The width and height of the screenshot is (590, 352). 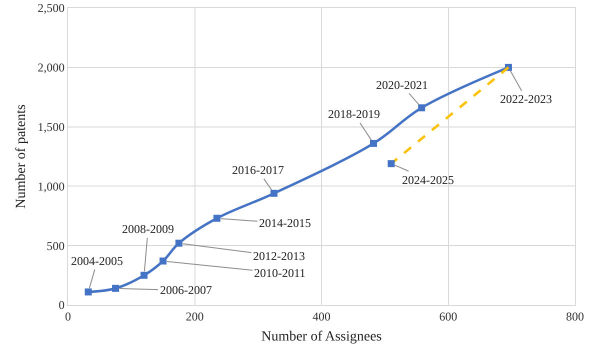 I want to click on annotation: 2010-2011, so click(x=280, y=273).